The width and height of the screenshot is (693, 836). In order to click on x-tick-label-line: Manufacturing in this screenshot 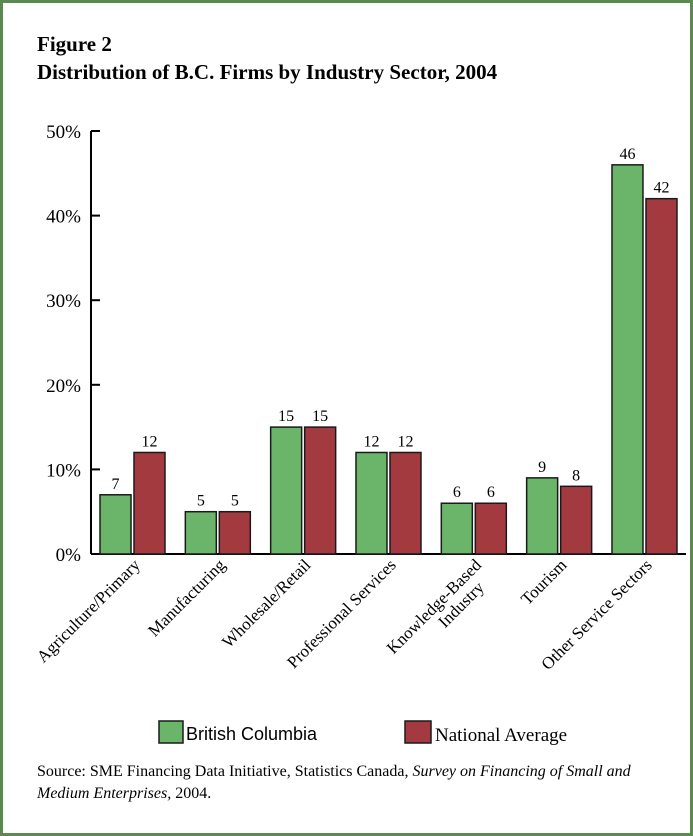, I will do `click(186, 597)`.